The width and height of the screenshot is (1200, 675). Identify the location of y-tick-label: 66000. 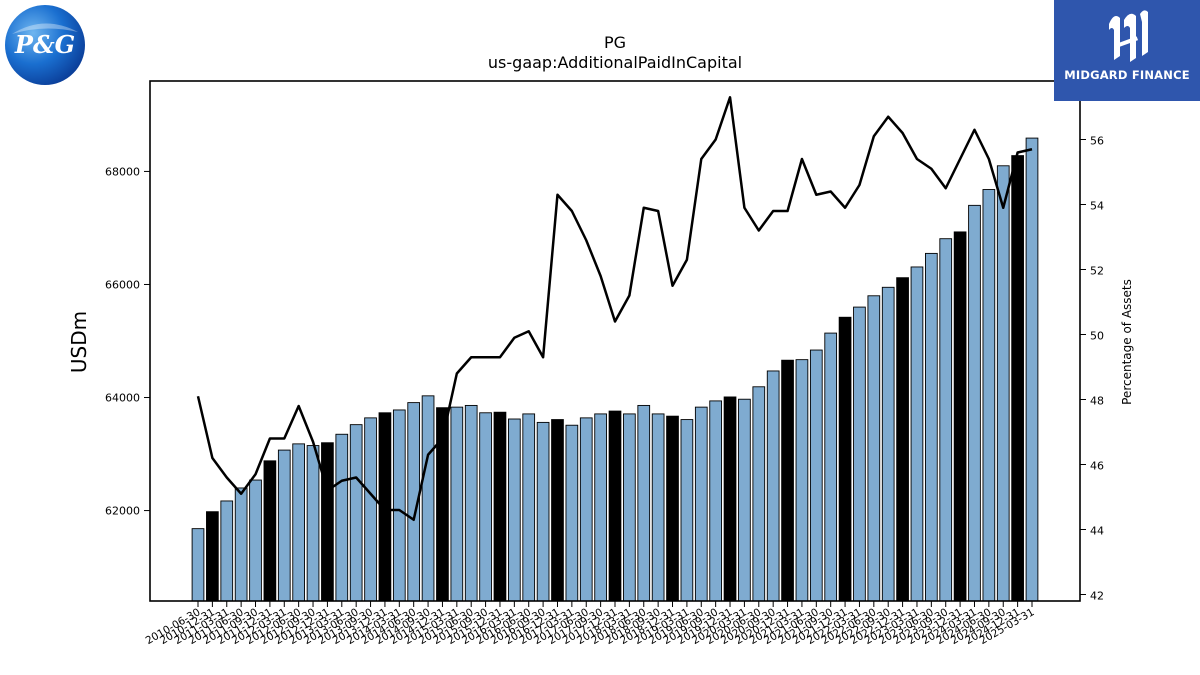
(122, 284).